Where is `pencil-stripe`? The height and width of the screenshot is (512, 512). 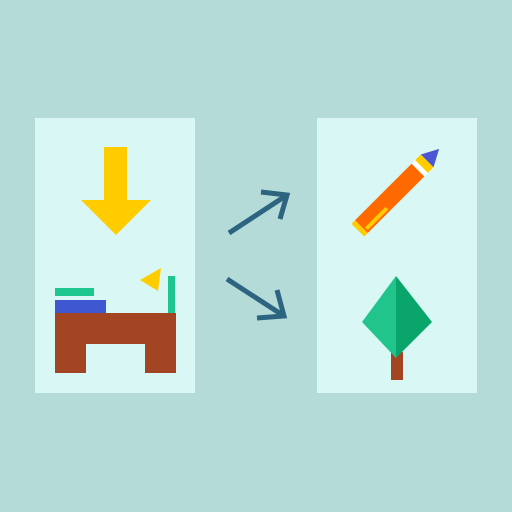 pencil-stripe is located at coordinates (376, 218).